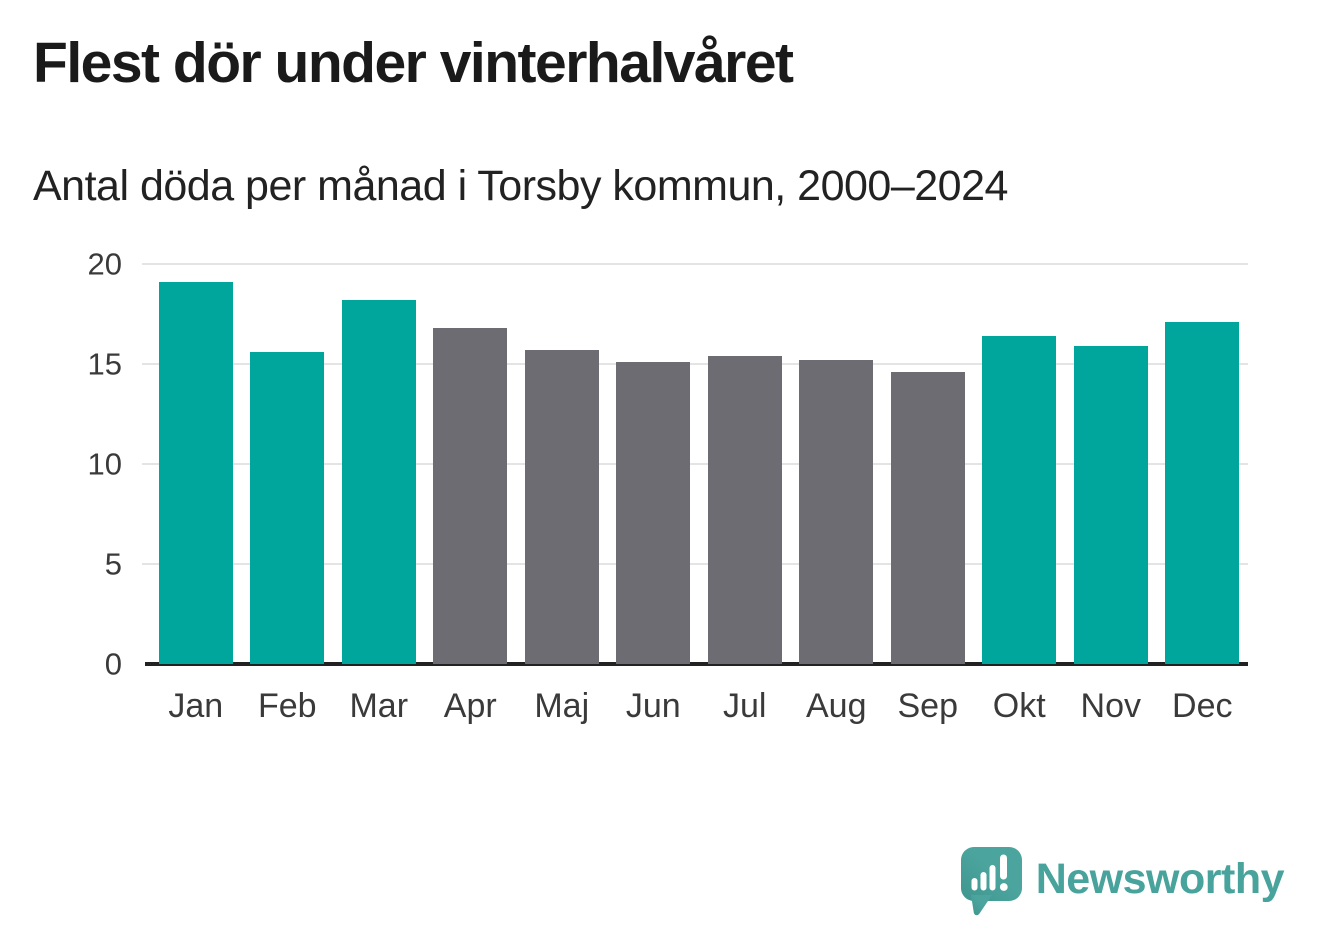 This screenshot has width=1322, height=939. Describe the element at coordinates (113, 664) in the screenshot. I see `ytick-label-0: 0` at that location.